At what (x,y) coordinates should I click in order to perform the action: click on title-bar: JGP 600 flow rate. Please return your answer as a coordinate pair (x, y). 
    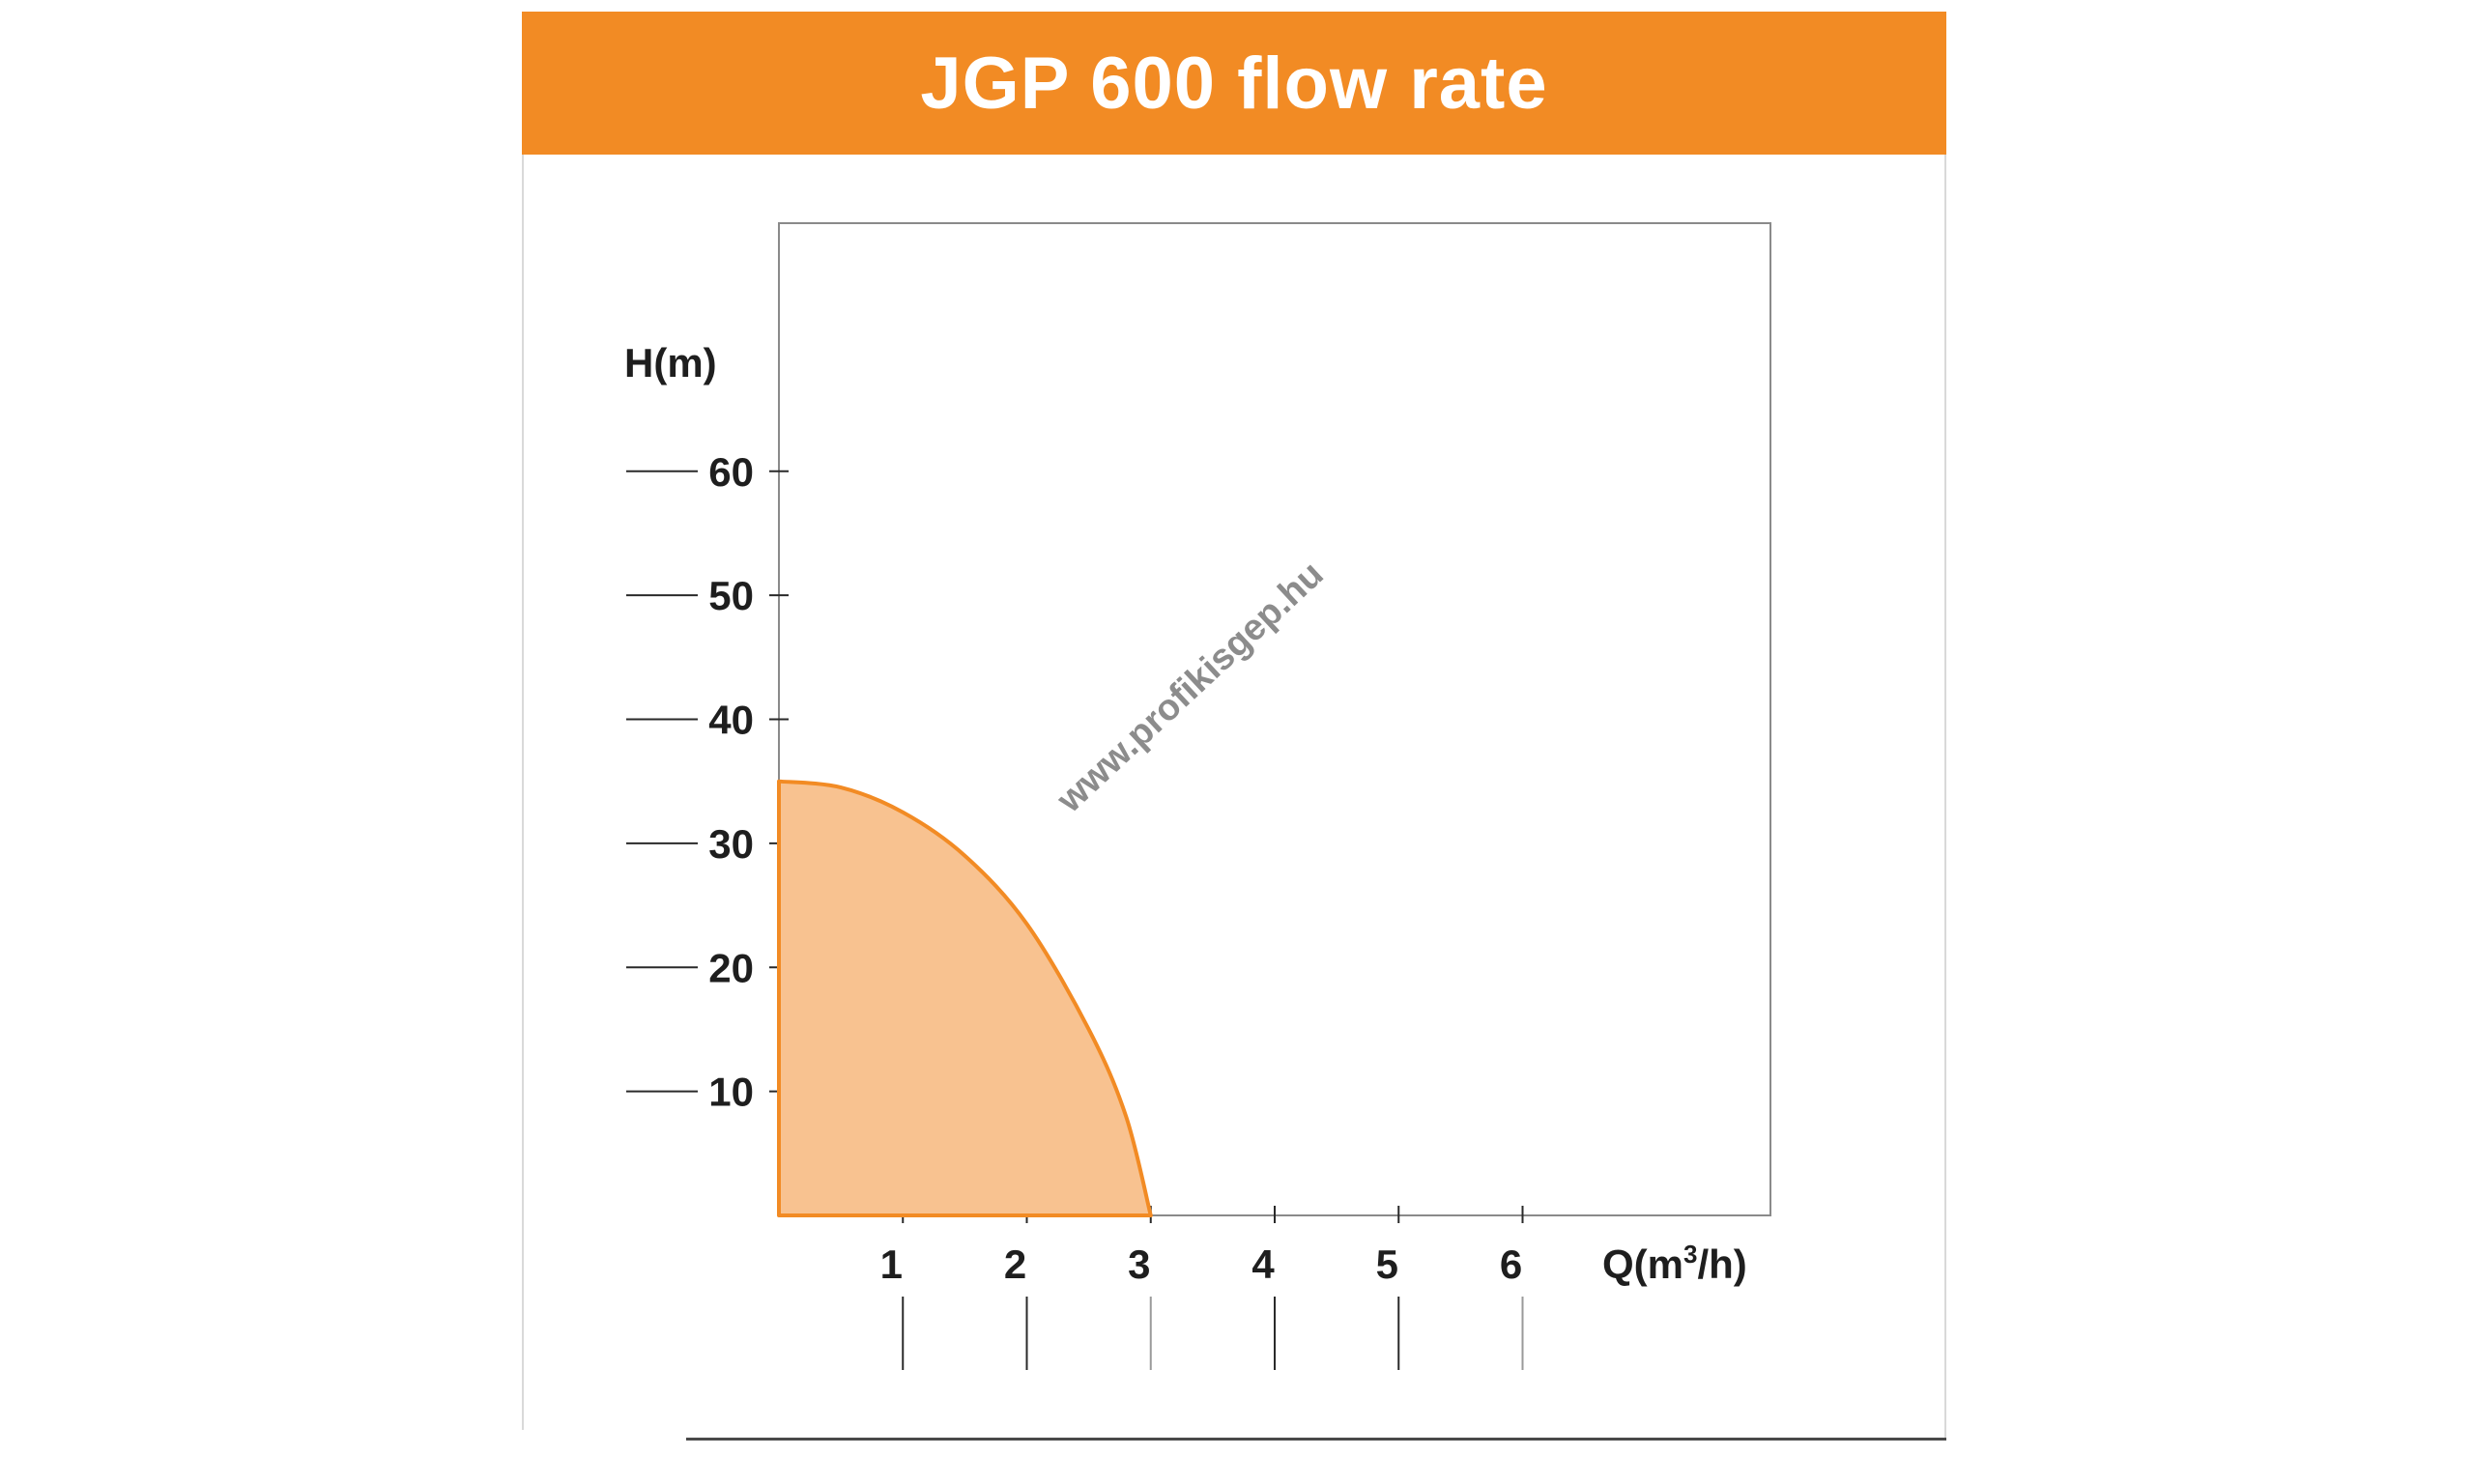
    Looking at the image, I should click on (1234, 84).